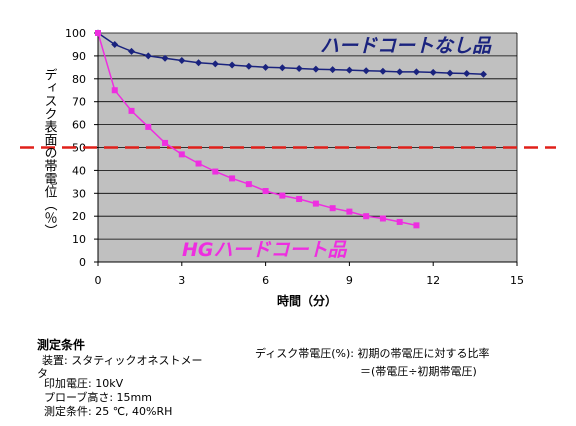 Image resolution: width=576 pixels, height=426 pixels. Describe the element at coordinates (79, 56) in the screenshot. I see `y-tick-label: 90` at that location.